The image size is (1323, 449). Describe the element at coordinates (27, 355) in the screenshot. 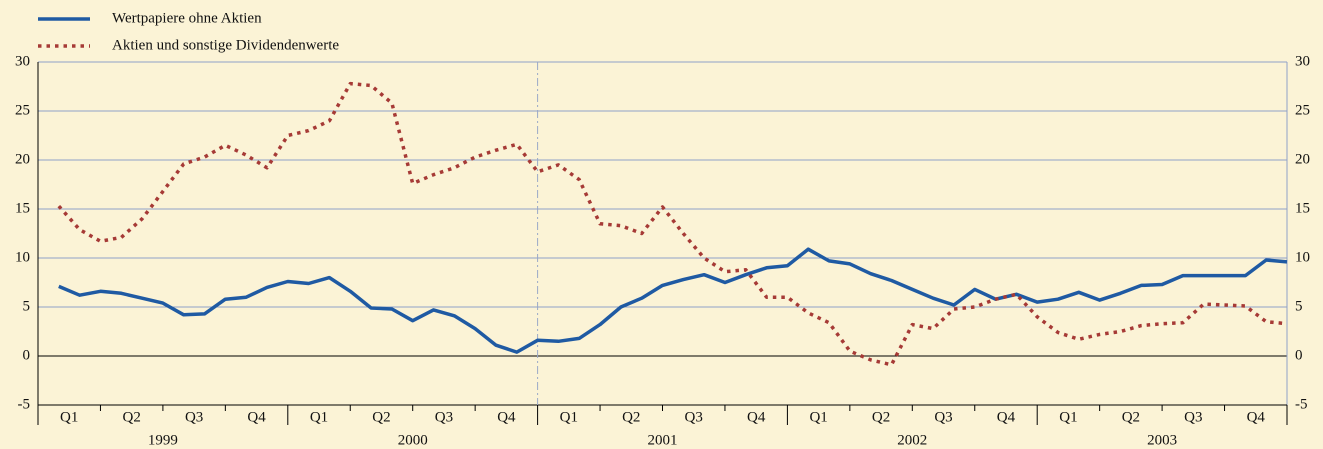

I see `y-tick-label: 0` at that location.